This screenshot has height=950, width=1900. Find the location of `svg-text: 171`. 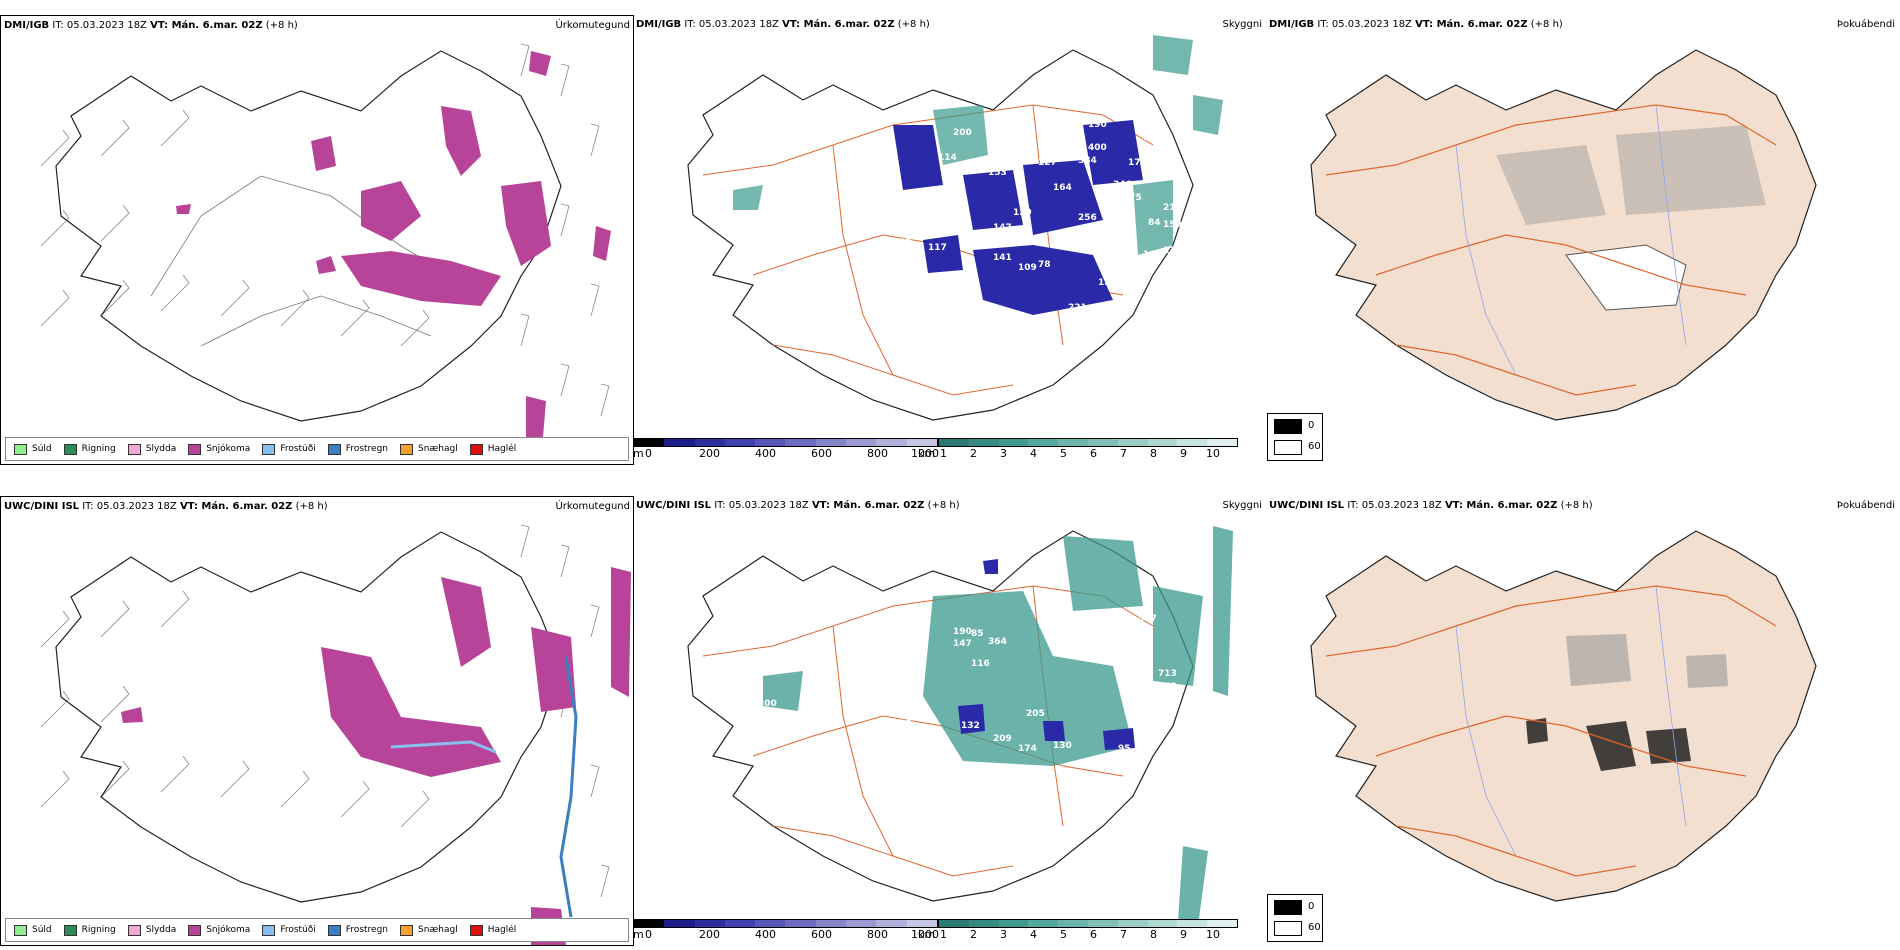

svg-text: 171 is located at coordinates (1137, 163).